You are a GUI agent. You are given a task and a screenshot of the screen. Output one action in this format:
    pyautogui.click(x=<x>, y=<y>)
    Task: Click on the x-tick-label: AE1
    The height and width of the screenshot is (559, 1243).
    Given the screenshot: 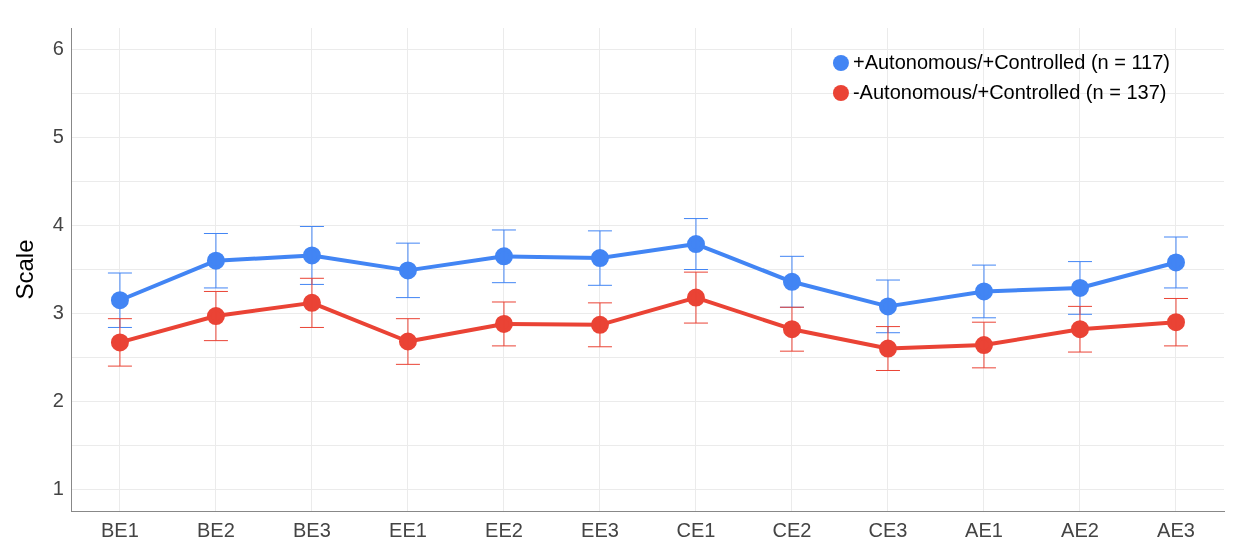 What is the action you would take?
    pyautogui.click(x=984, y=529)
    